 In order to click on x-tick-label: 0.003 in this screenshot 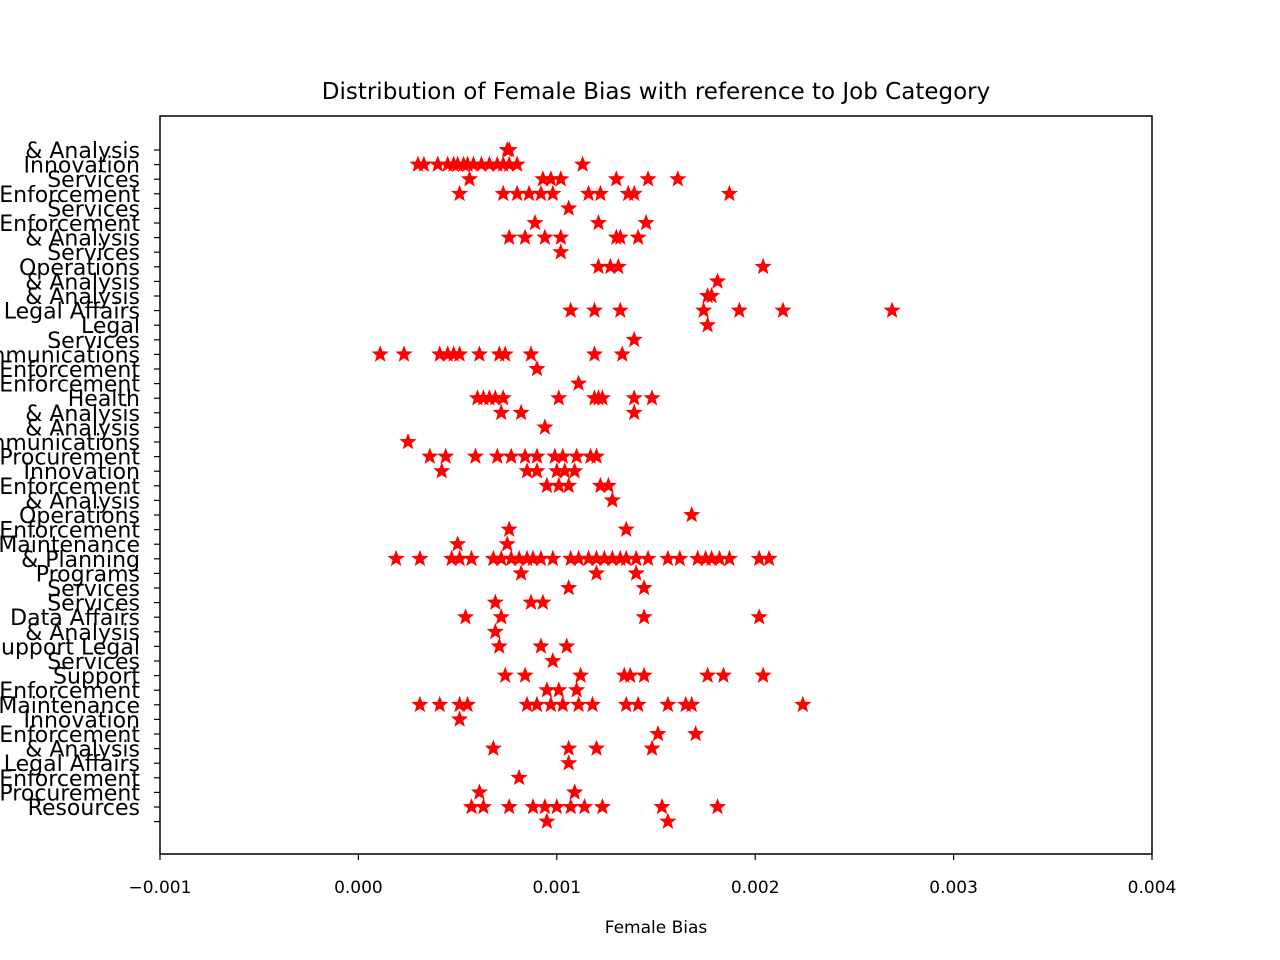, I will do `click(953, 888)`.